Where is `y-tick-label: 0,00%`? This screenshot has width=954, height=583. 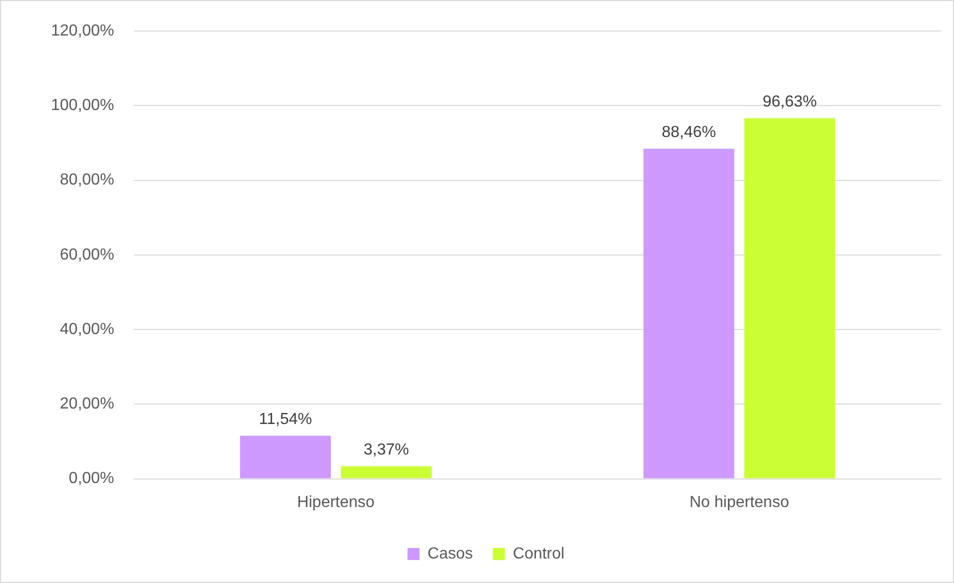 y-tick-label: 0,00% is located at coordinates (91, 479).